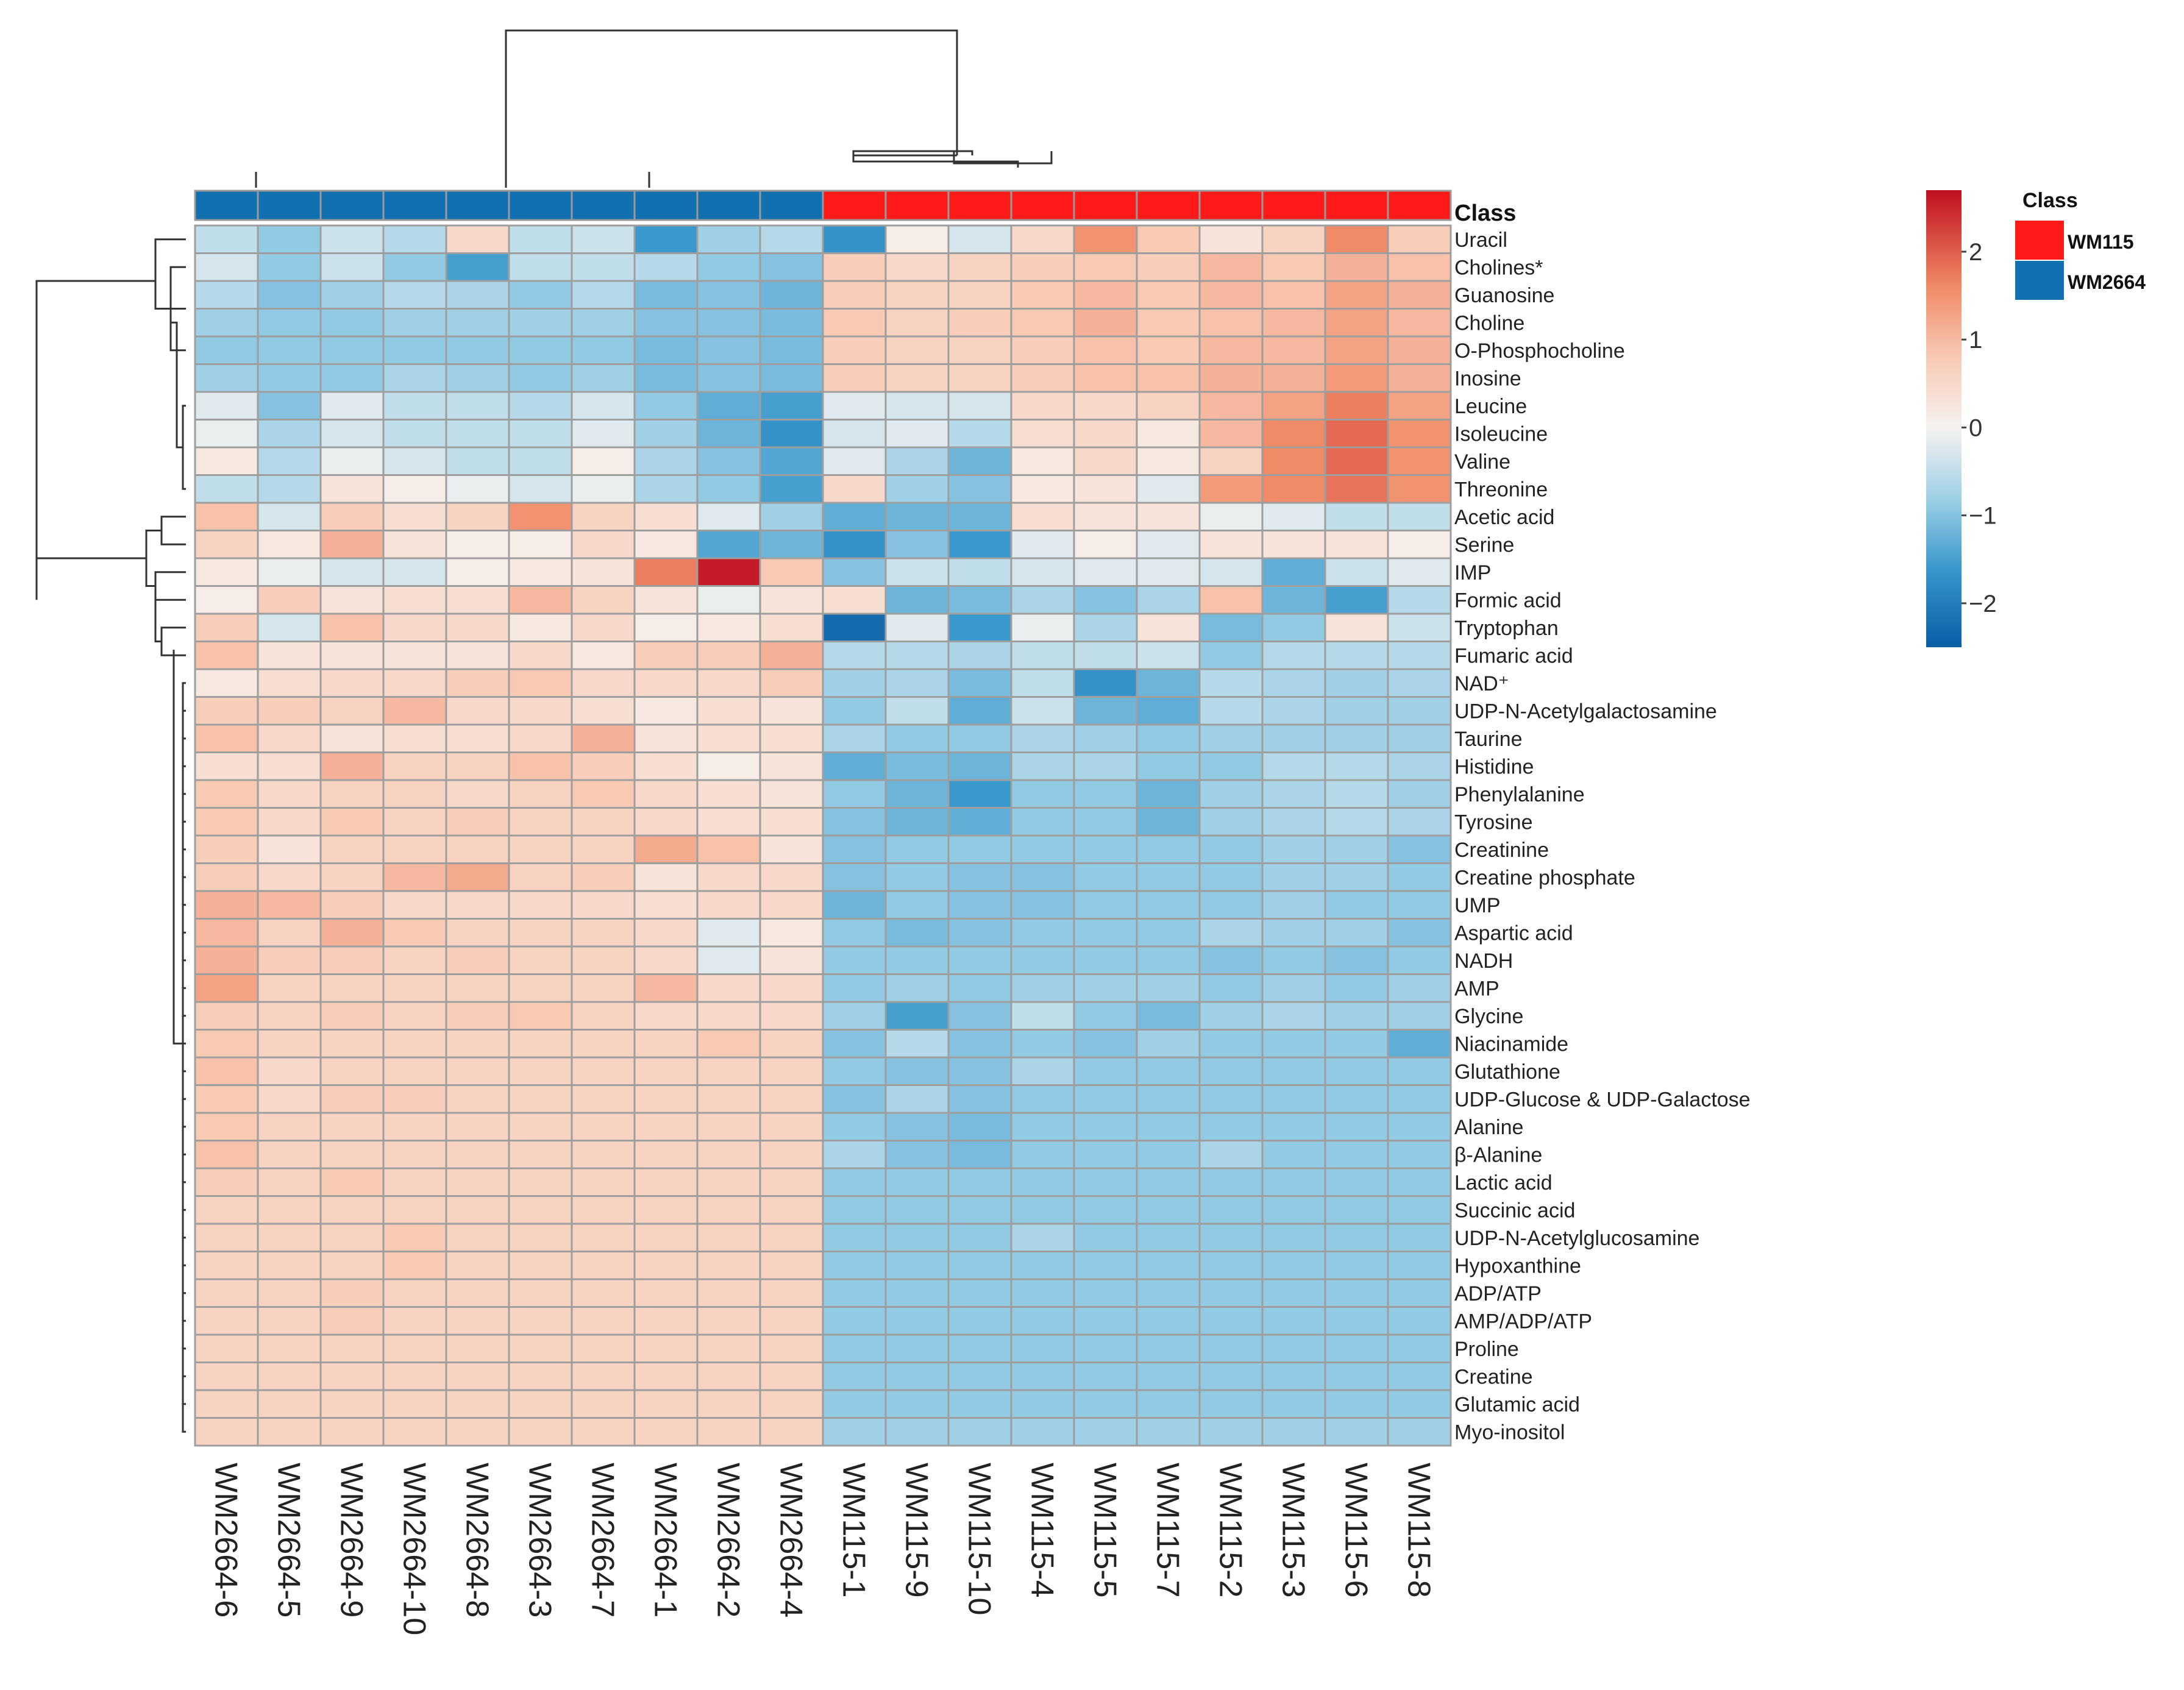 The image size is (2184, 1690). Describe the element at coordinates (1507, 1072) in the screenshot. I see `row-label: Glutathione` at that location.